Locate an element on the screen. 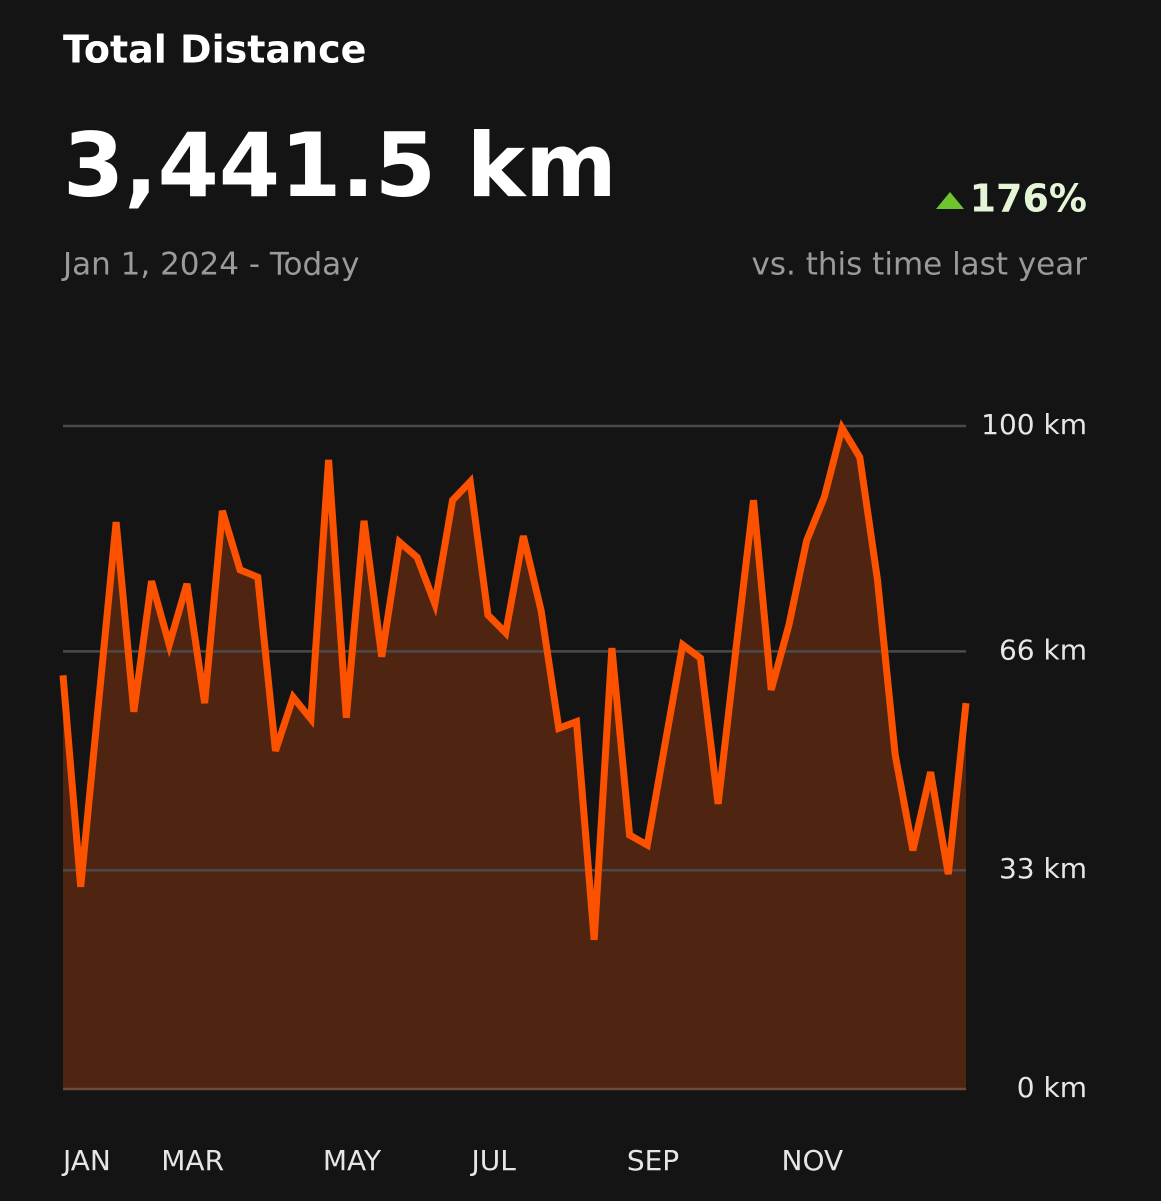  y-tick-label: 100 km is located at coordinates (1034, 424).